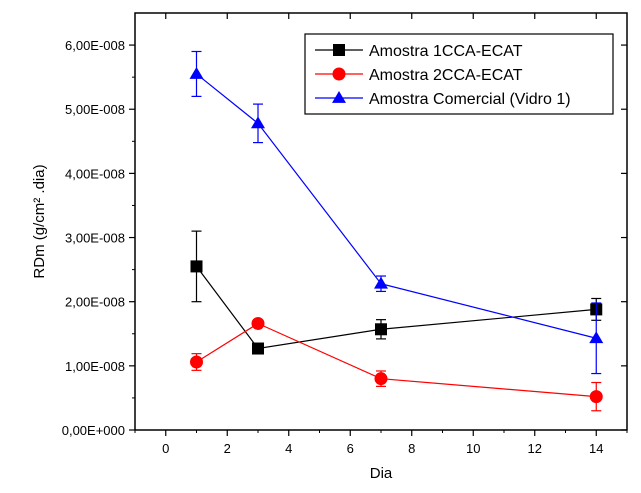 The width and height of the screenshot is (641, 493). What do you see at coordinates (95, 109) in the screenshot?
I see `y-tick-label: 5,00E-008` at bounding box center [95, 109].